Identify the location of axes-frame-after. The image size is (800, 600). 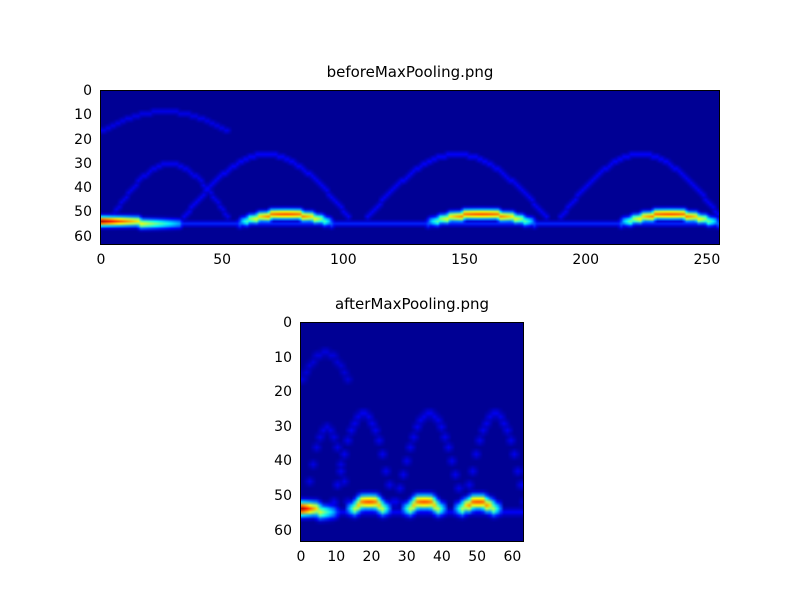
(412, 432).